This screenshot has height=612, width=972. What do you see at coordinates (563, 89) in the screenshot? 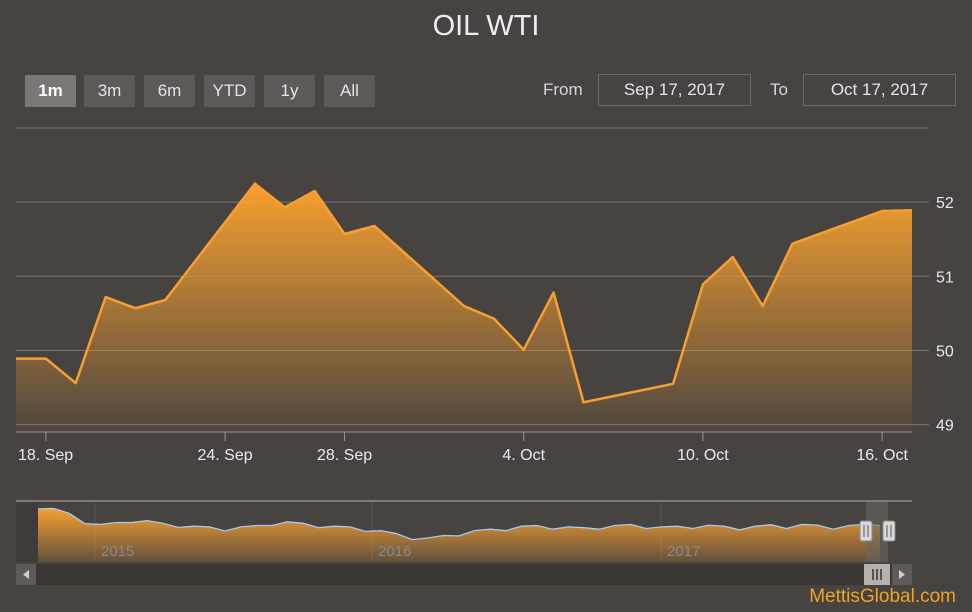
I see `from-label: From` at bounding box center [563, 89].